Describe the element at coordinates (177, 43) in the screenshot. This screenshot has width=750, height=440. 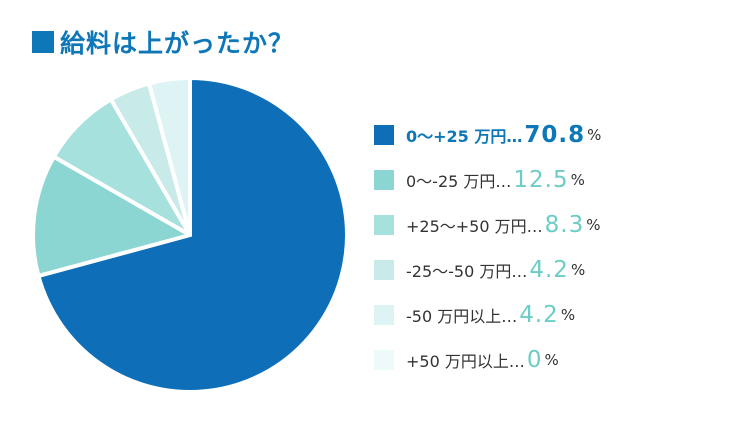
I see `chart-title-text: 給料は上がったか？` at that location.